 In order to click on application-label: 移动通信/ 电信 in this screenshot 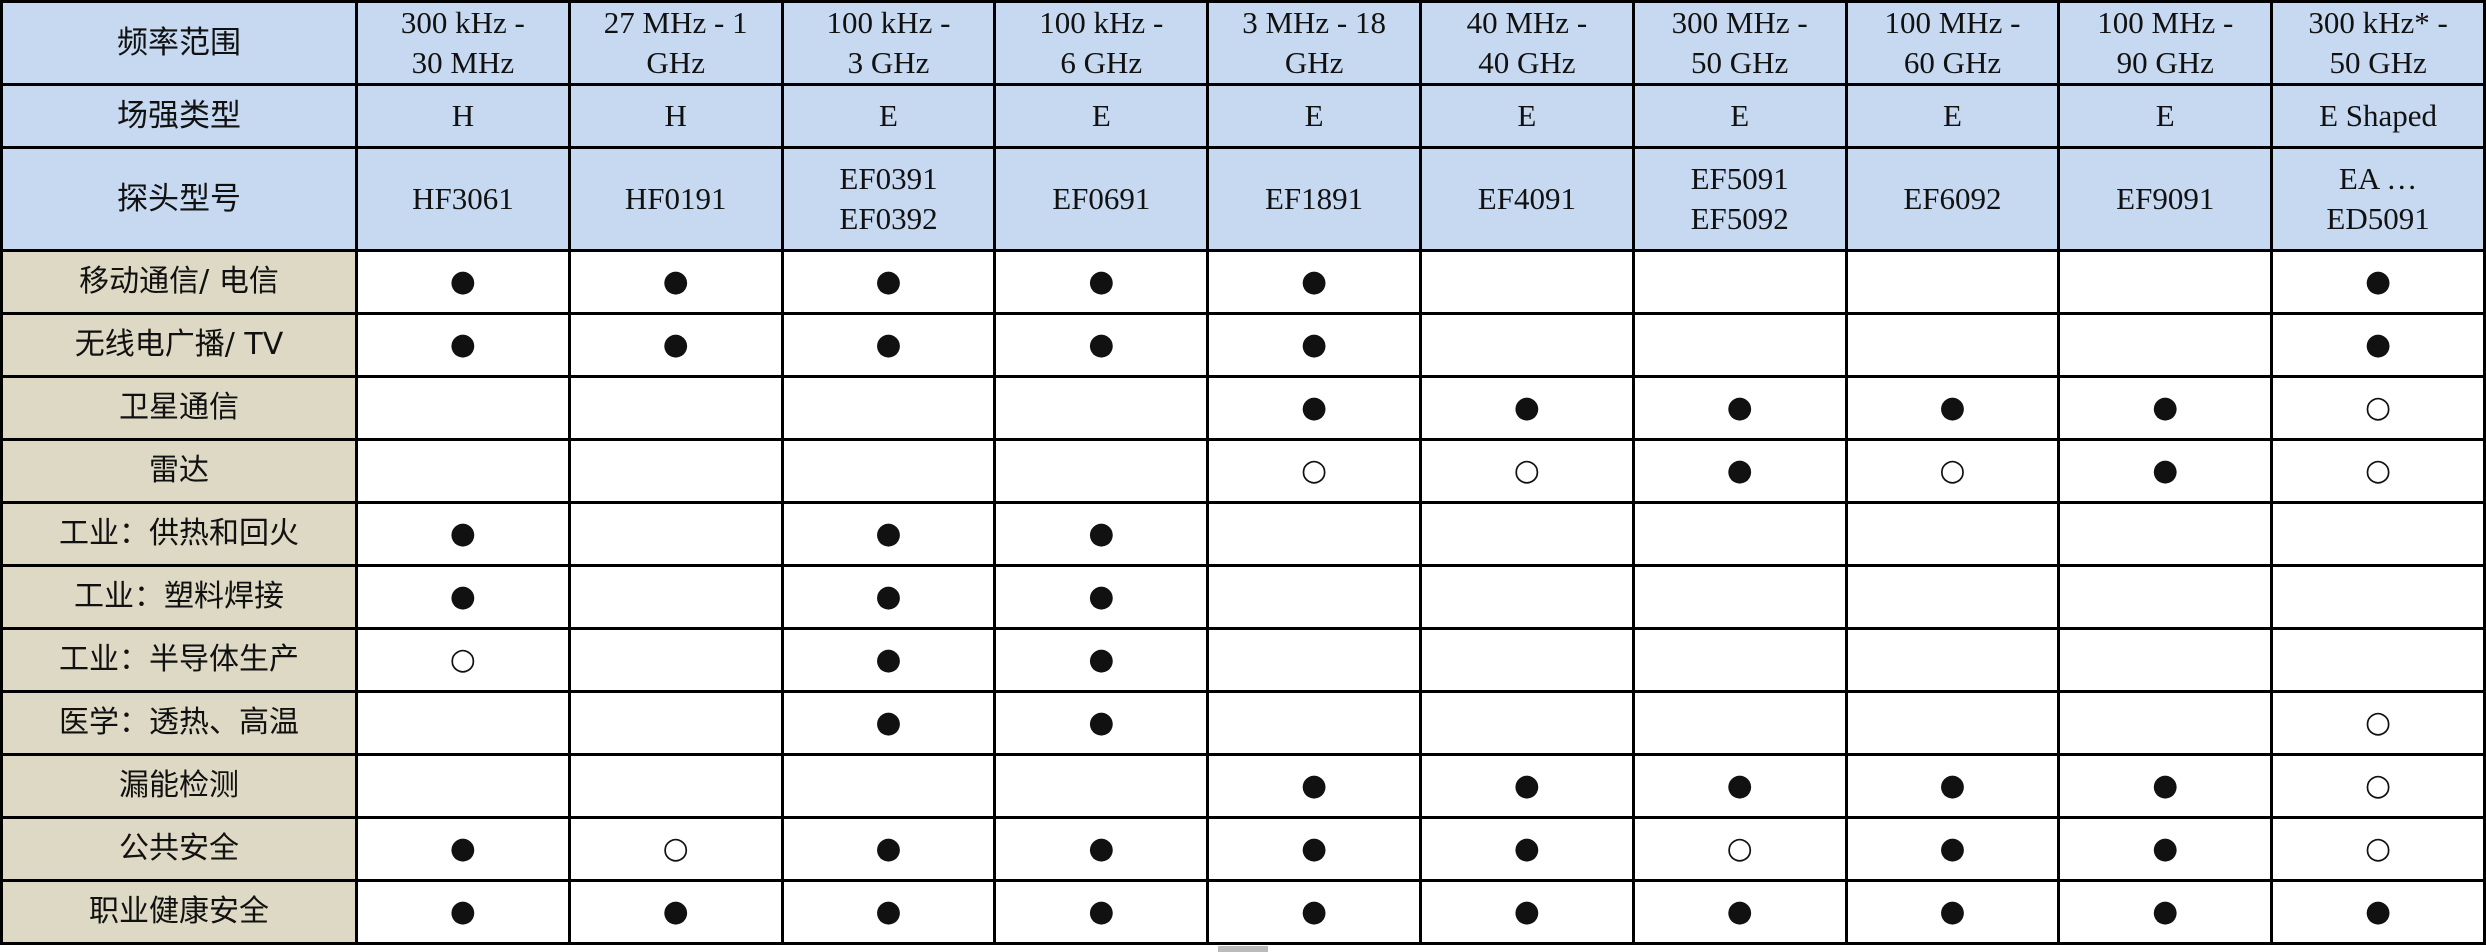, I will do `click(179, 282)`.